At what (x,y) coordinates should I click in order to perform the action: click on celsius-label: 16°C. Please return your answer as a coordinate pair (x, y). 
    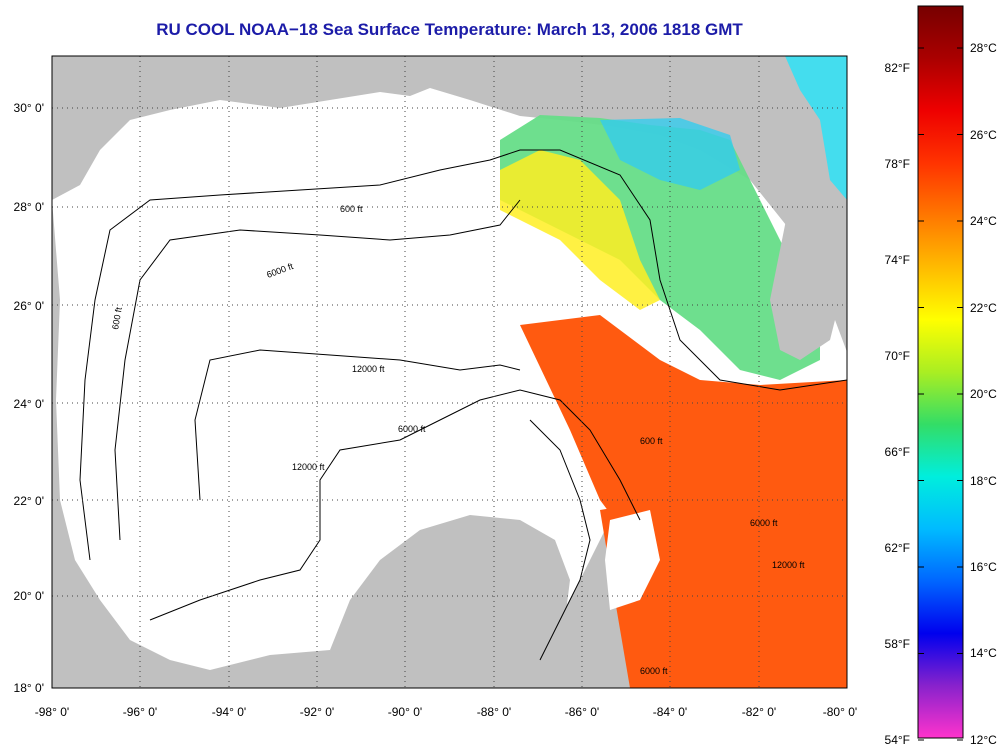
    Looking at the image, I should click on (983, 567).